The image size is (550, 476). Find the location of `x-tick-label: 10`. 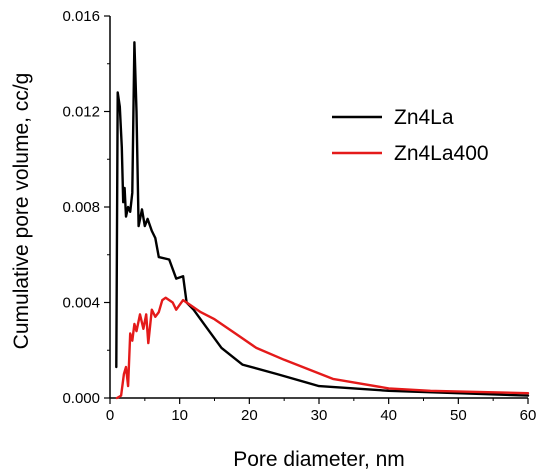

x-tick-label: 10 is located at coordinates (179, 415).